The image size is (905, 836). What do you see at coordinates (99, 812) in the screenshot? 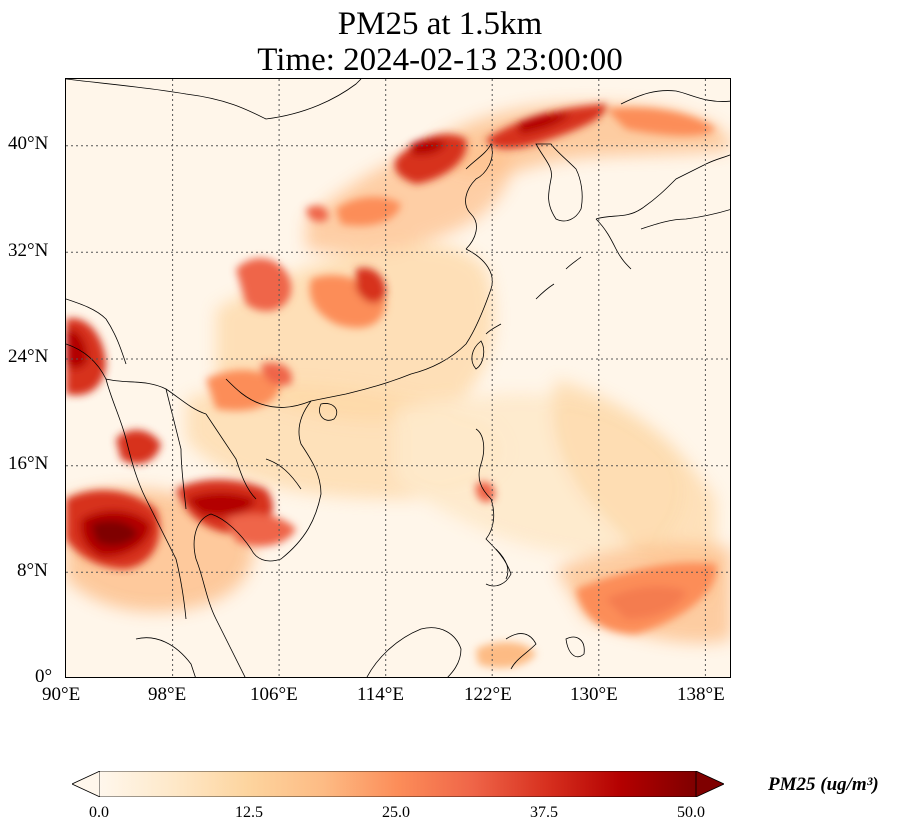
I see `colorbar-tick-0: 0.0` at bounding box center [99, 812].